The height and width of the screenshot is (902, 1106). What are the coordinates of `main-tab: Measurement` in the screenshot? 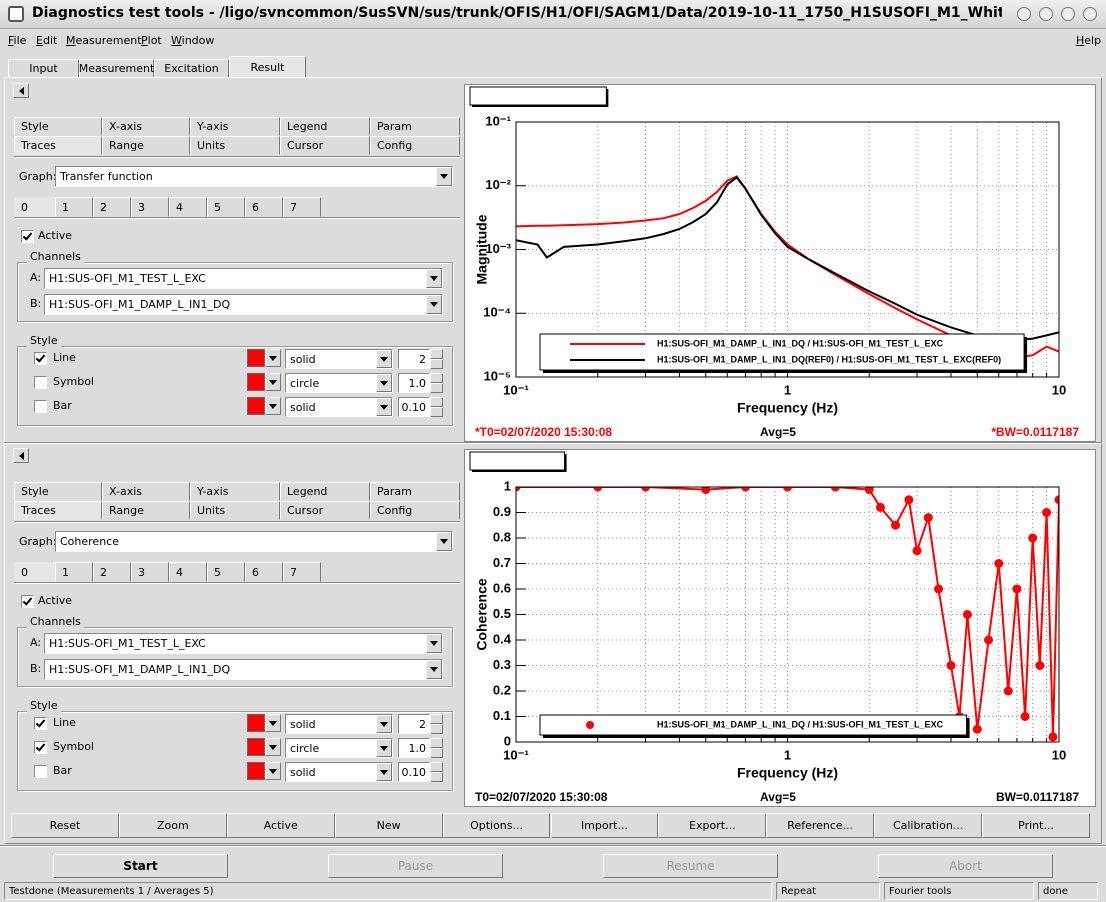 It's located at (116, 68).